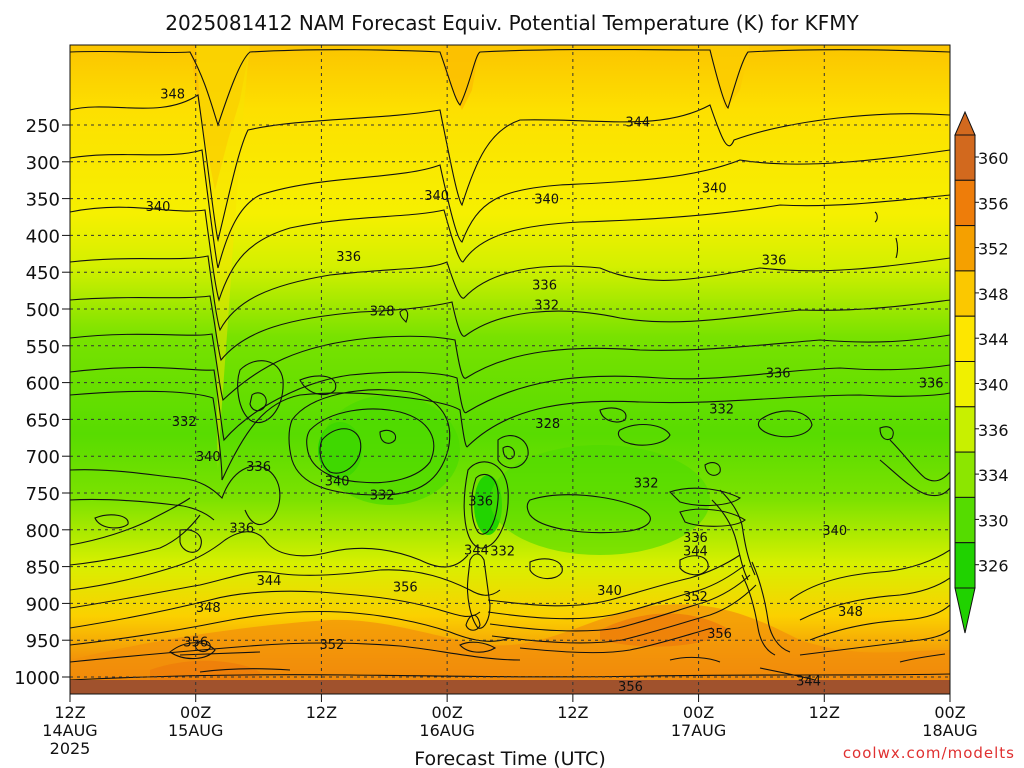  Describe the element at coordinates (43, 568) in the screenshot. I see `y-tick-label: 850` at that location.